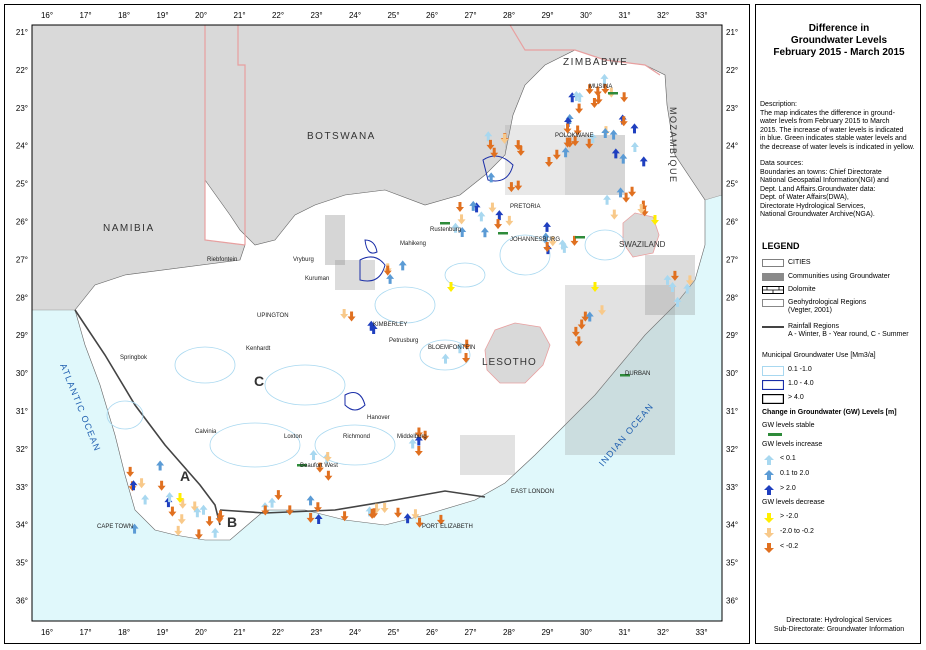 The height and width of the screenshot is (650, 926). I want to click on left-tick-label: 32°, so click(22, 449).